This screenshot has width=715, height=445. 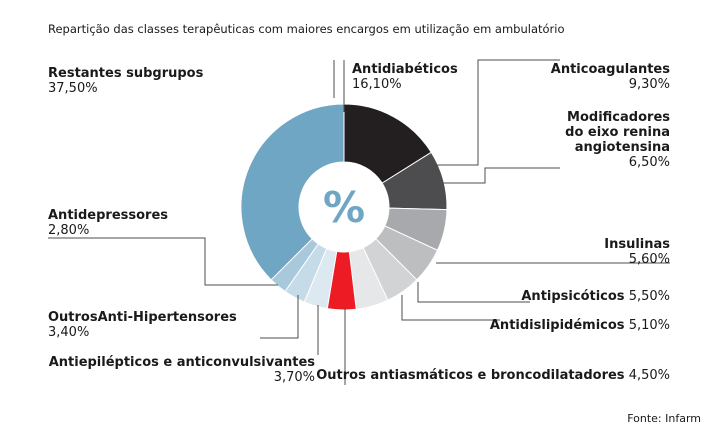 I want to click on label-name: Antidepressores, so click(x=108, y=215).